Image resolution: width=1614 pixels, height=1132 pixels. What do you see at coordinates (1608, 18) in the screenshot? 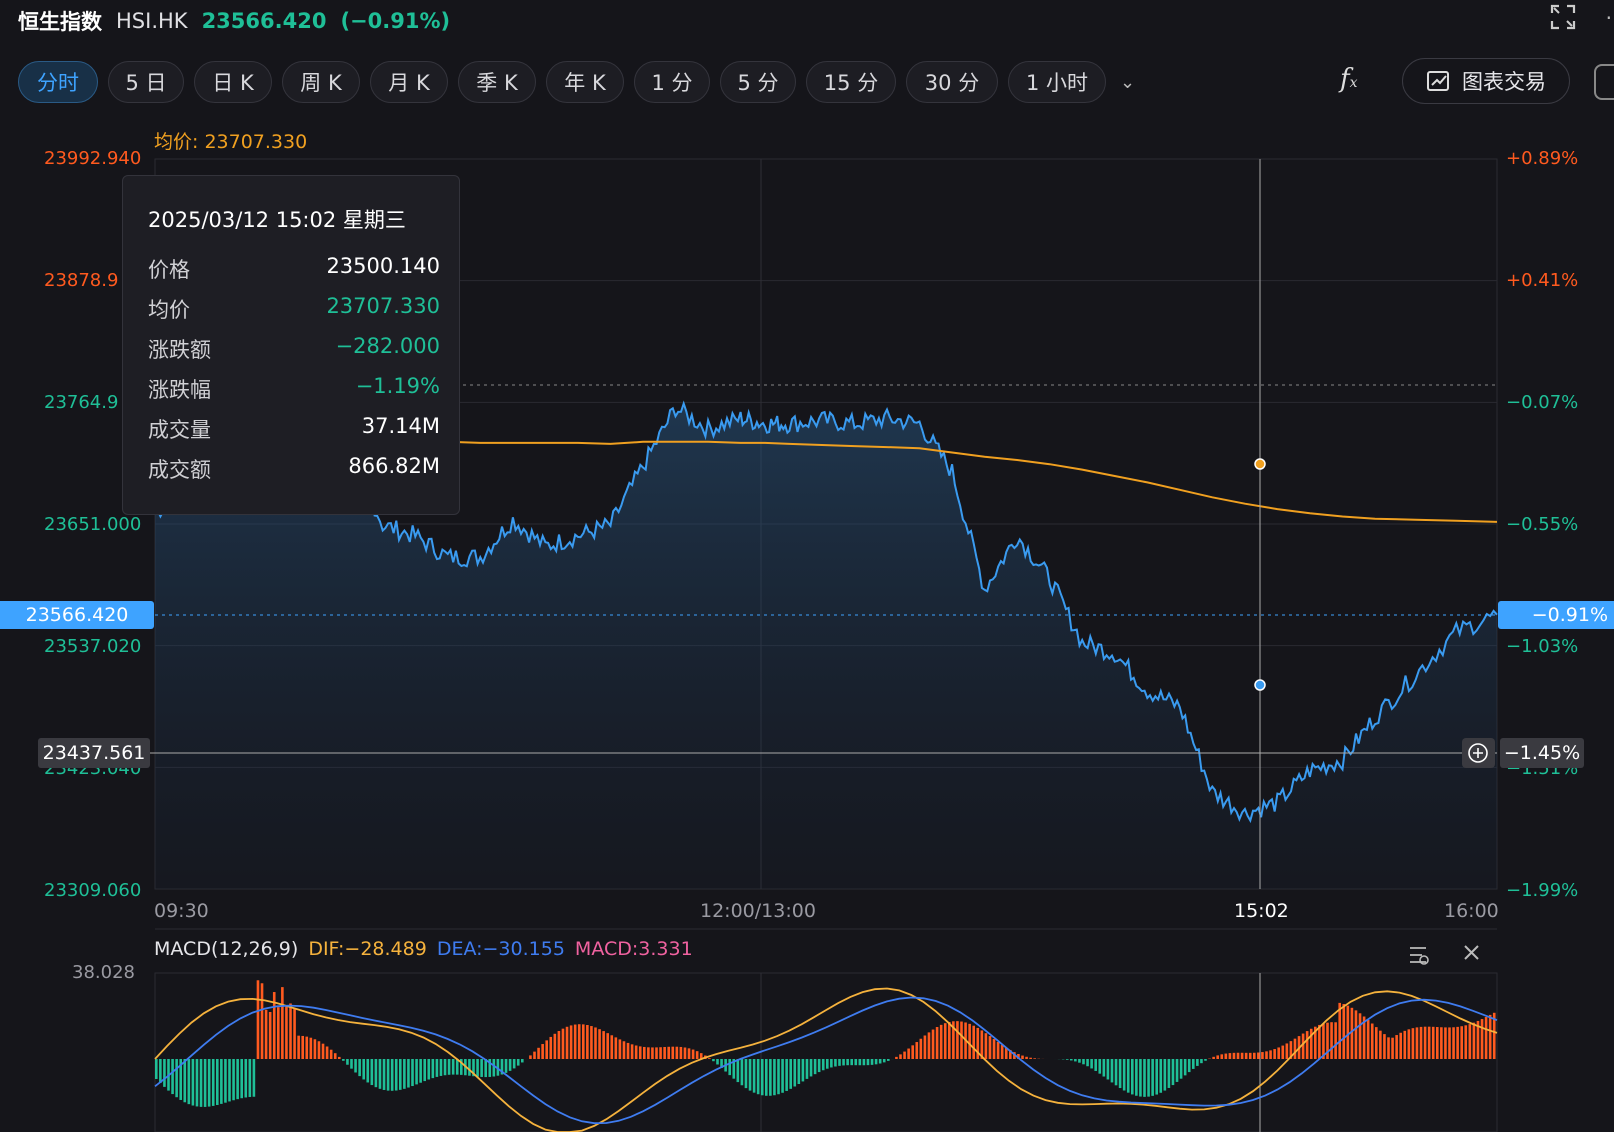
I see `more-icon: ·` at bounding box center [1608, 18].